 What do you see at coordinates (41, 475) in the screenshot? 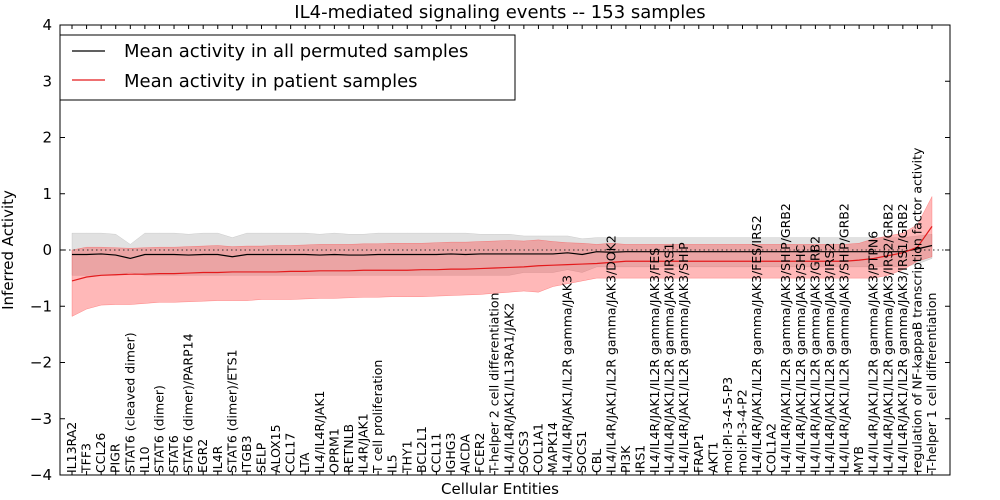
I see `y-tick-label: −4` at bounding box center [41, 475].